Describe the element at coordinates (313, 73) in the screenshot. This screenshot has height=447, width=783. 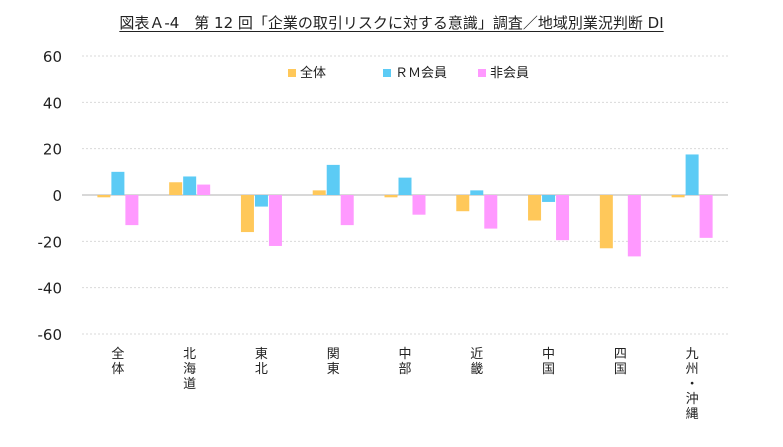
I see `legend-label: 全体` at that location.